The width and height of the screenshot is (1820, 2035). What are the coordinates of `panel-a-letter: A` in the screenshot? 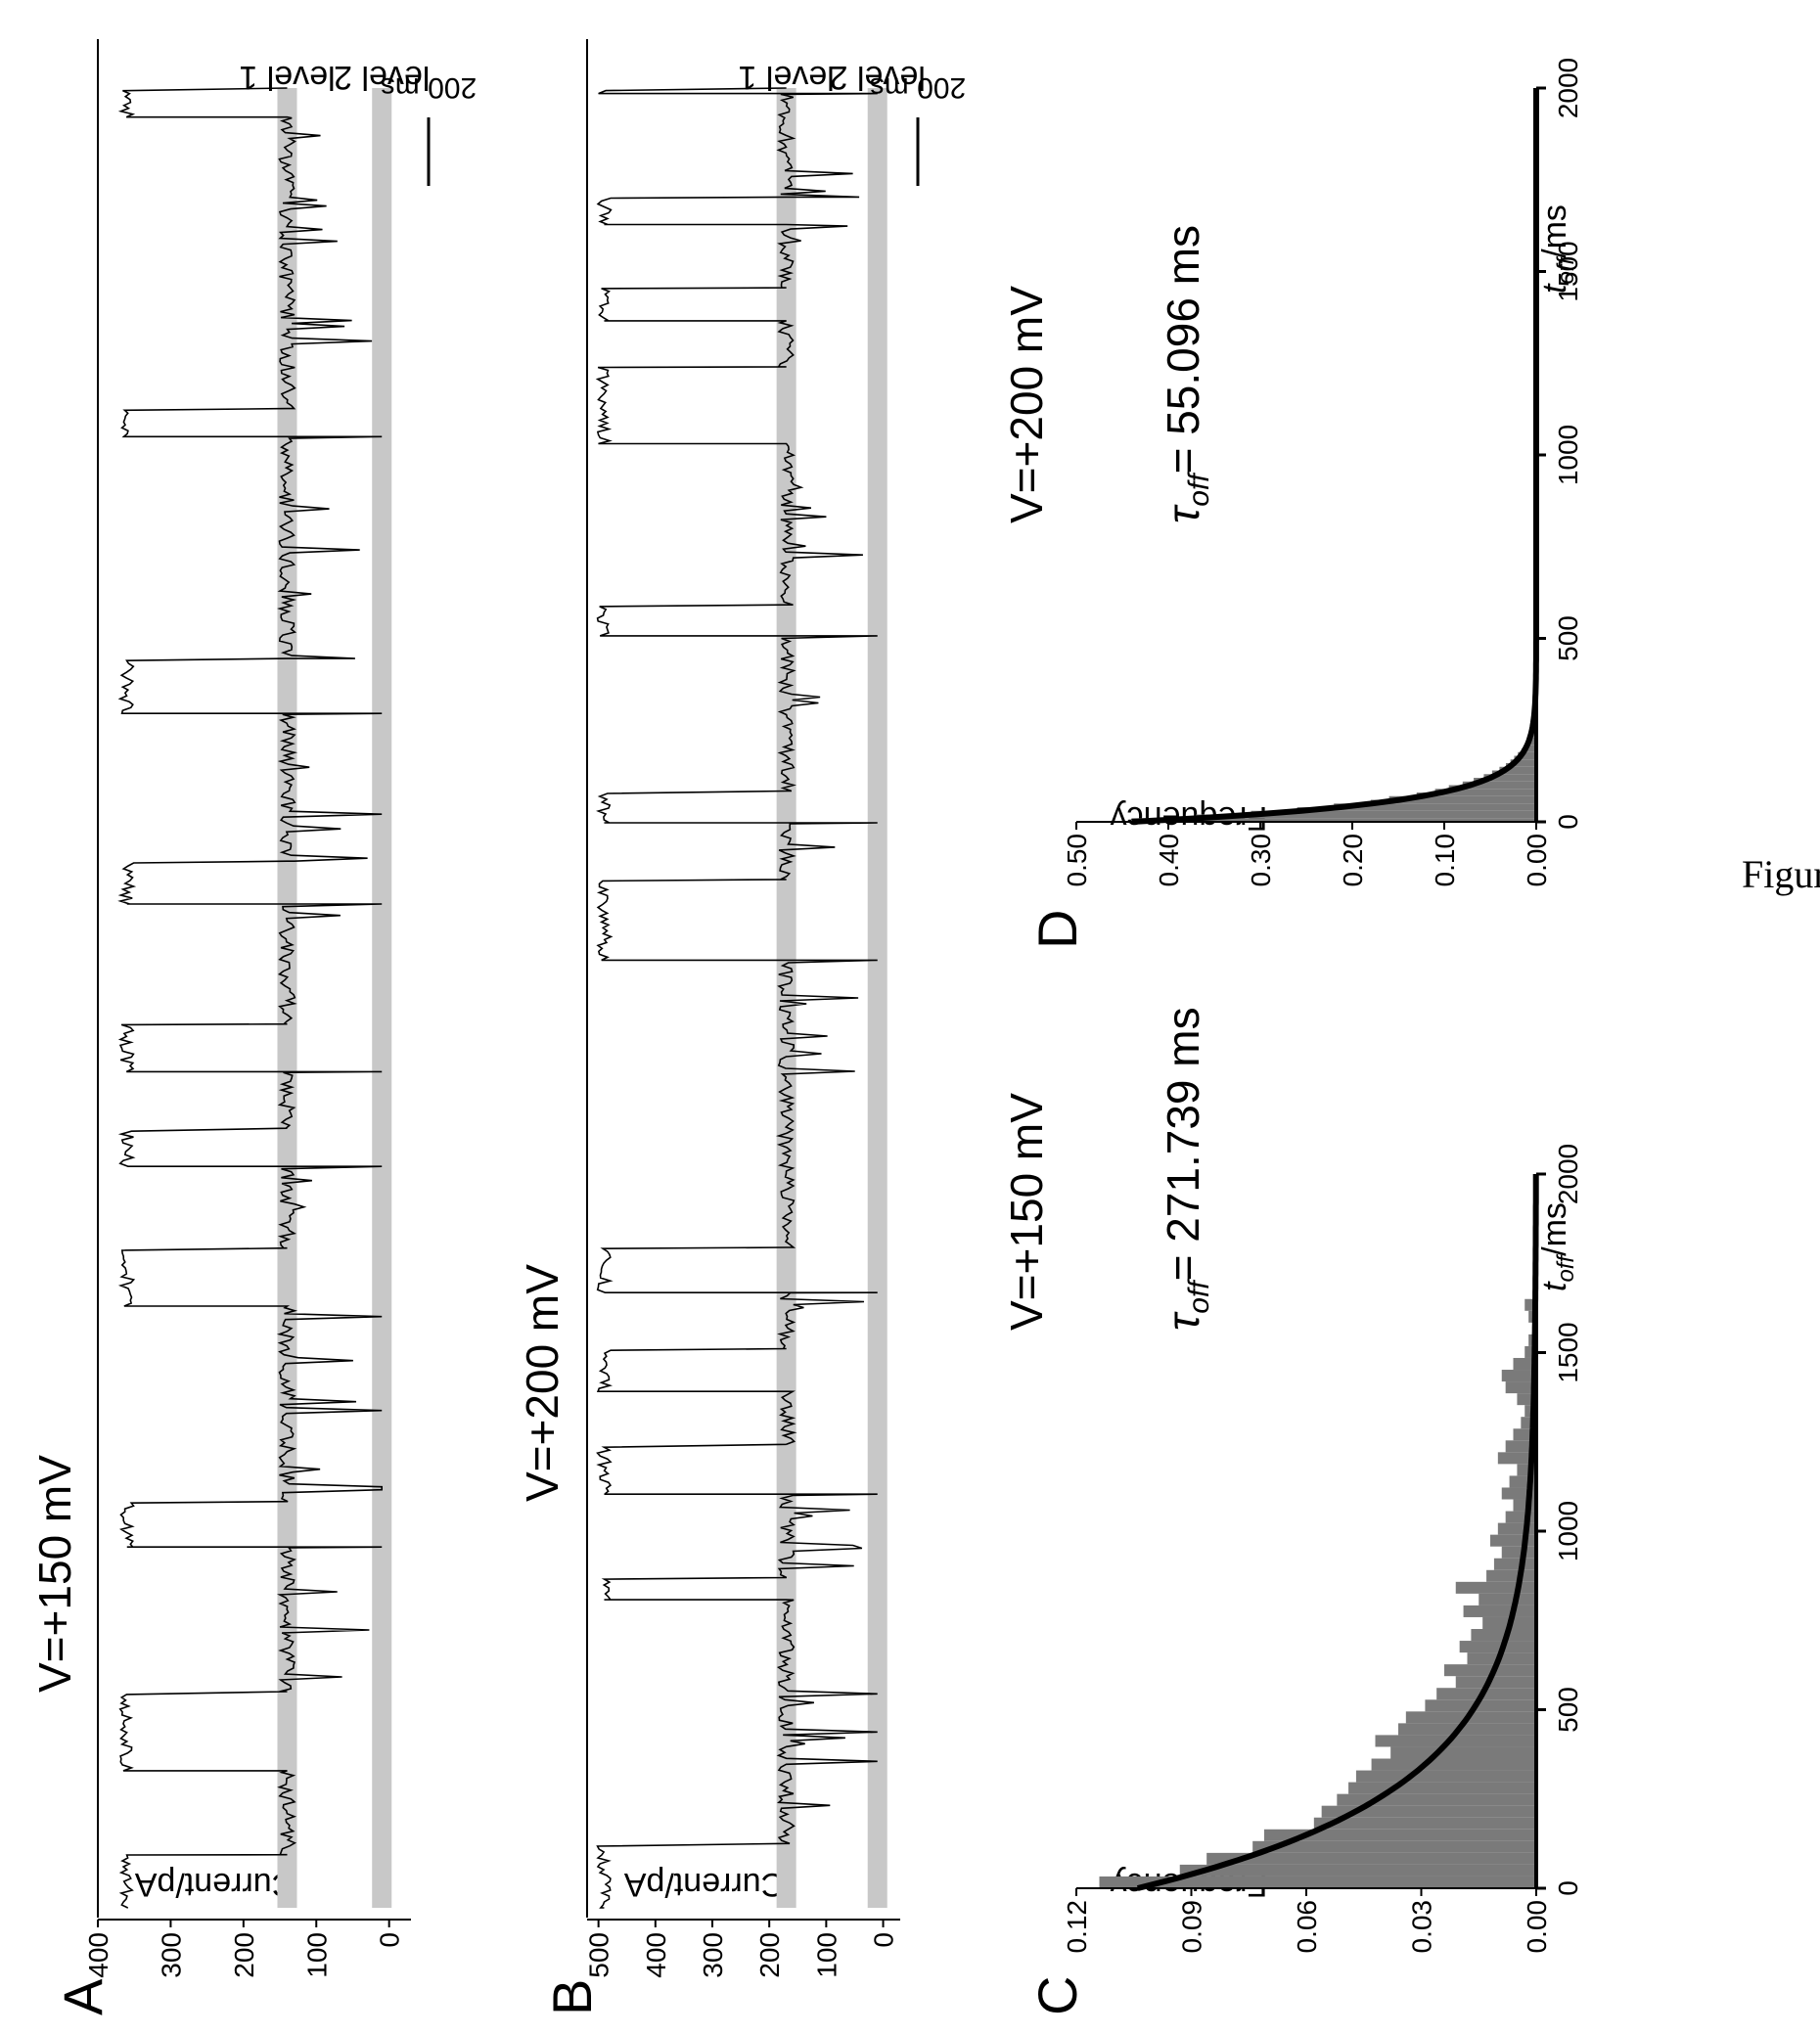 It's located at (83, 1996).